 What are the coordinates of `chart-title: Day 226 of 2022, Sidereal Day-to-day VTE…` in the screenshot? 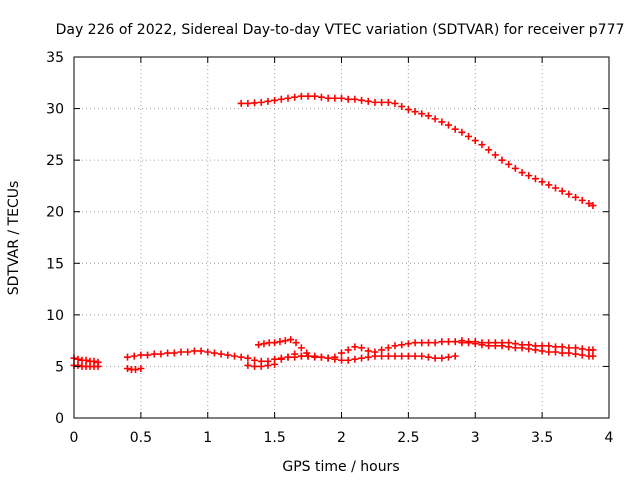 It's located at (340, 30).